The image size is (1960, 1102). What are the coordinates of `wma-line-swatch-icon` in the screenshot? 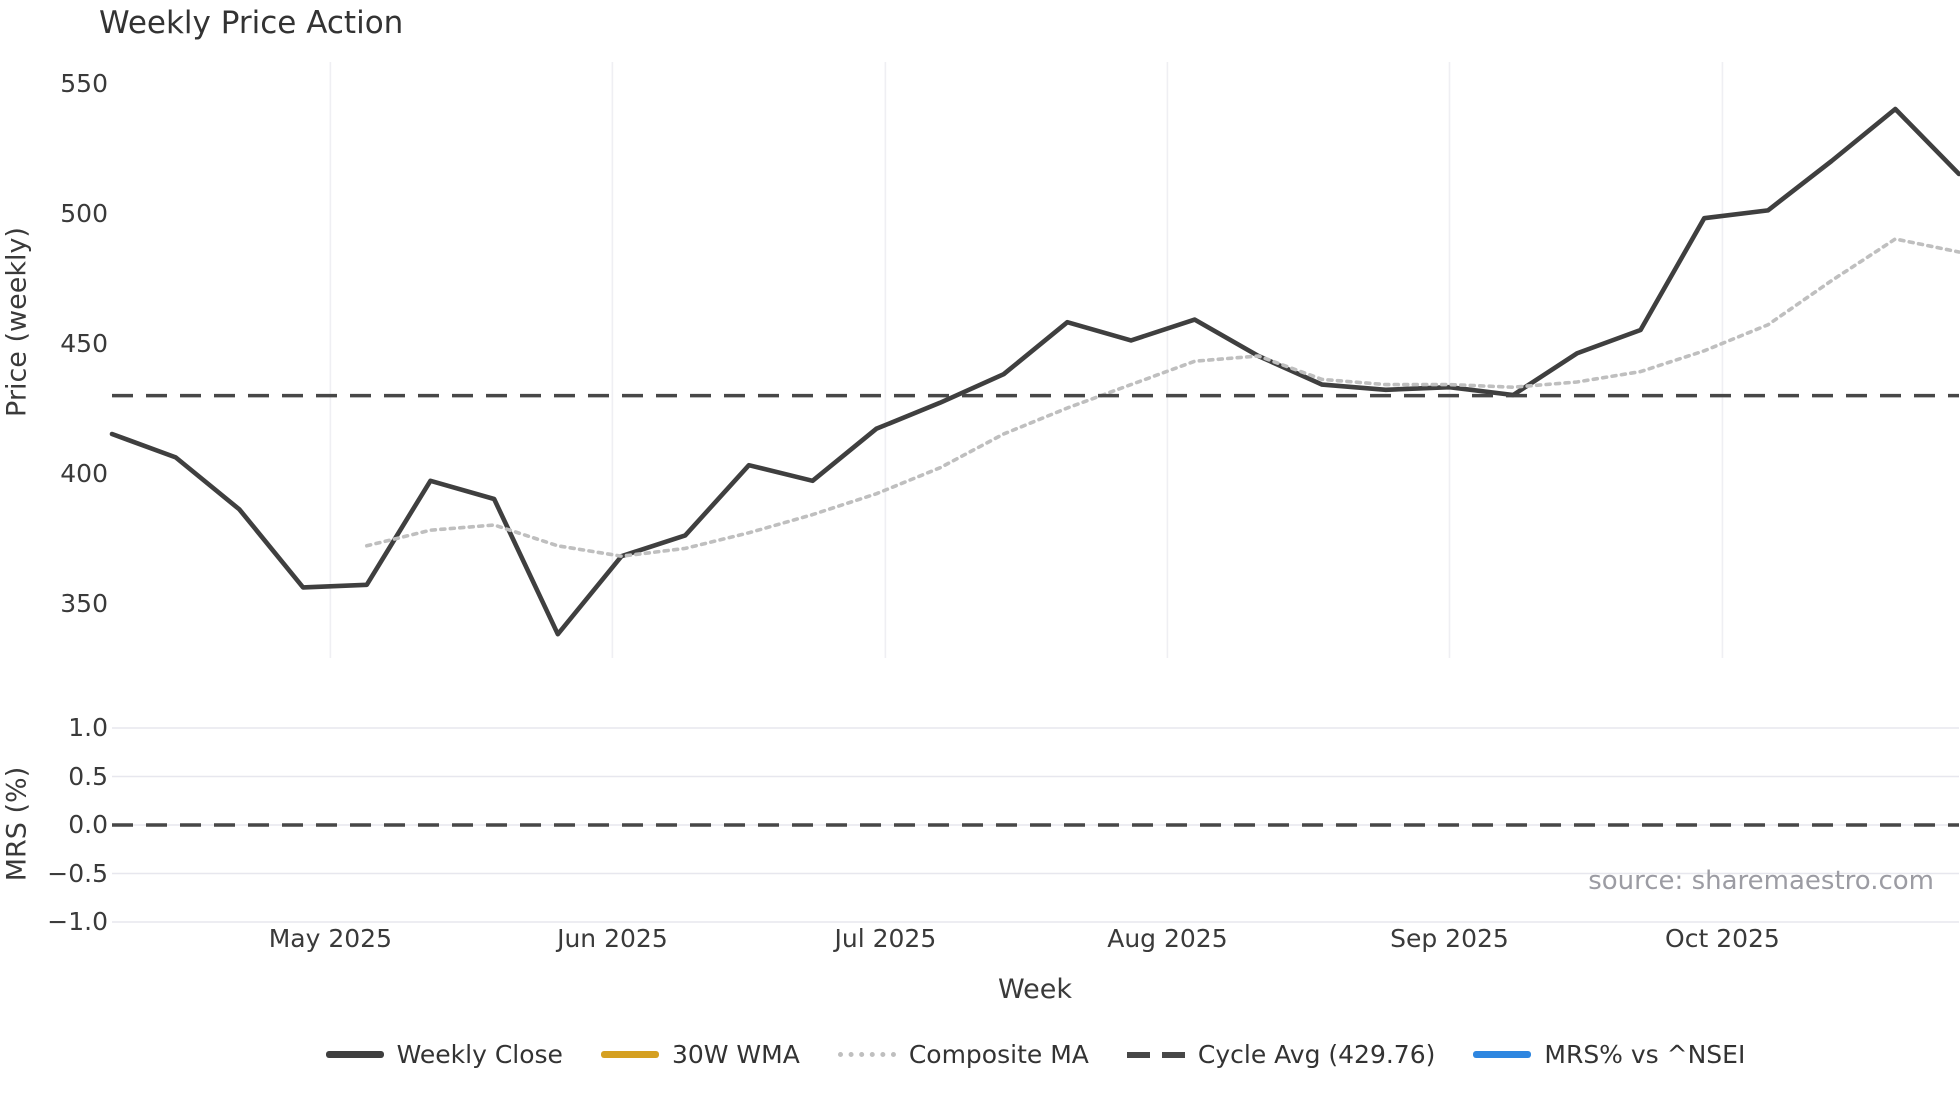 It's located at (629, 1054).